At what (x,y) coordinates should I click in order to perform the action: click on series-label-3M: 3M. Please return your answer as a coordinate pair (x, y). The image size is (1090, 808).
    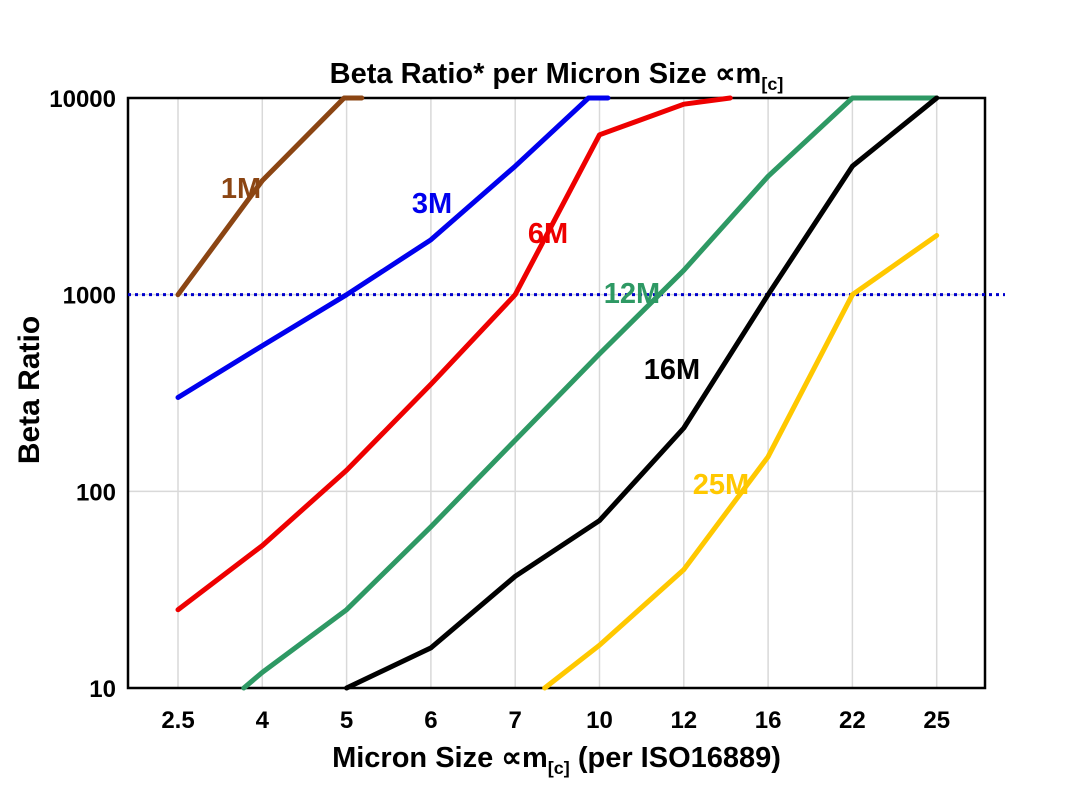
    Looking at the image, I should click on (432, 204).